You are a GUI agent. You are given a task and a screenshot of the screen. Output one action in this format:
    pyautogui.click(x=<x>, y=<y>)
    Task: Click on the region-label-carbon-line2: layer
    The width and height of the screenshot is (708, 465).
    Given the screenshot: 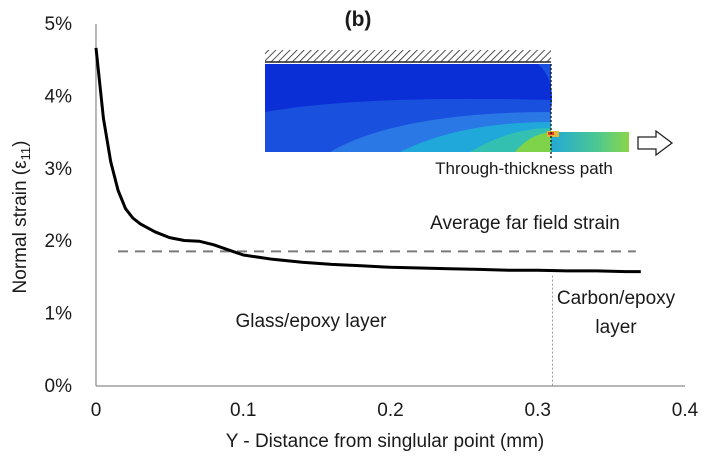 What is the action you would take?
    pyautogui.click(x=616, y=327)
    